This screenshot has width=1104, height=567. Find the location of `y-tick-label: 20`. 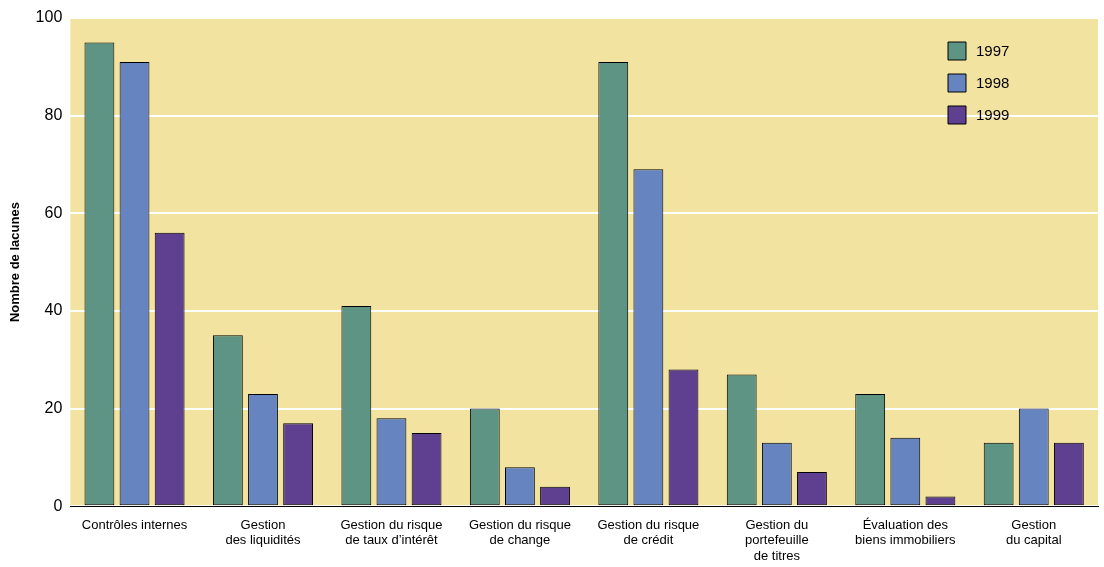

y-tick-label: 20 is located at coordinates (53, 407).